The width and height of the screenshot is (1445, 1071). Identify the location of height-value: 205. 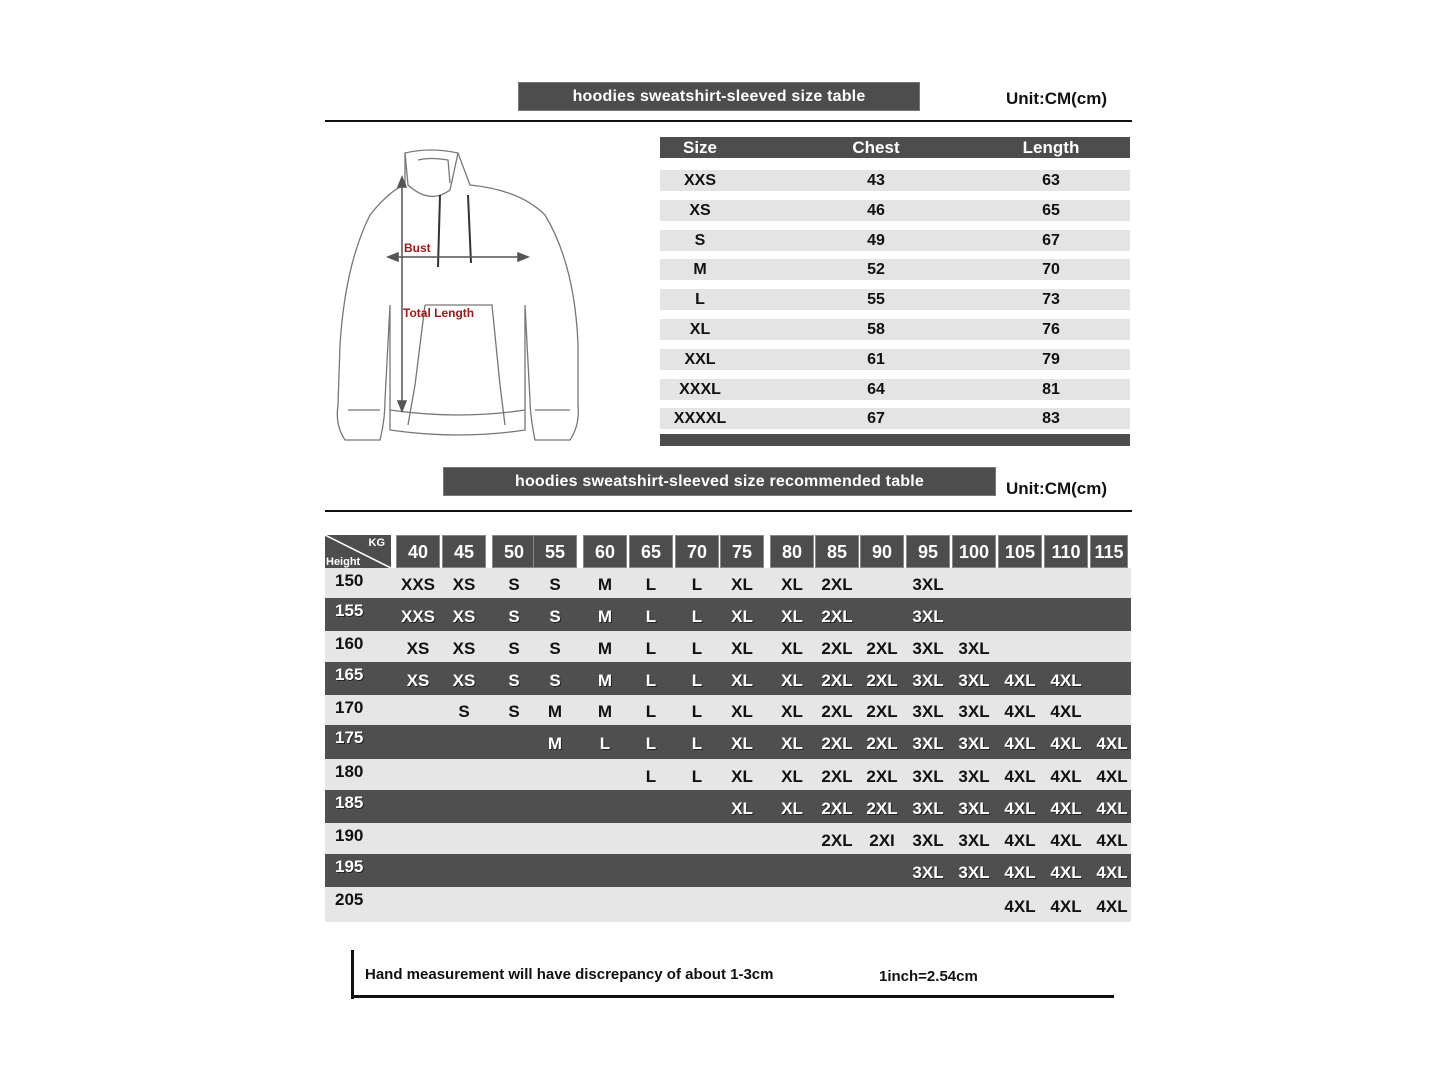
(349, 899).